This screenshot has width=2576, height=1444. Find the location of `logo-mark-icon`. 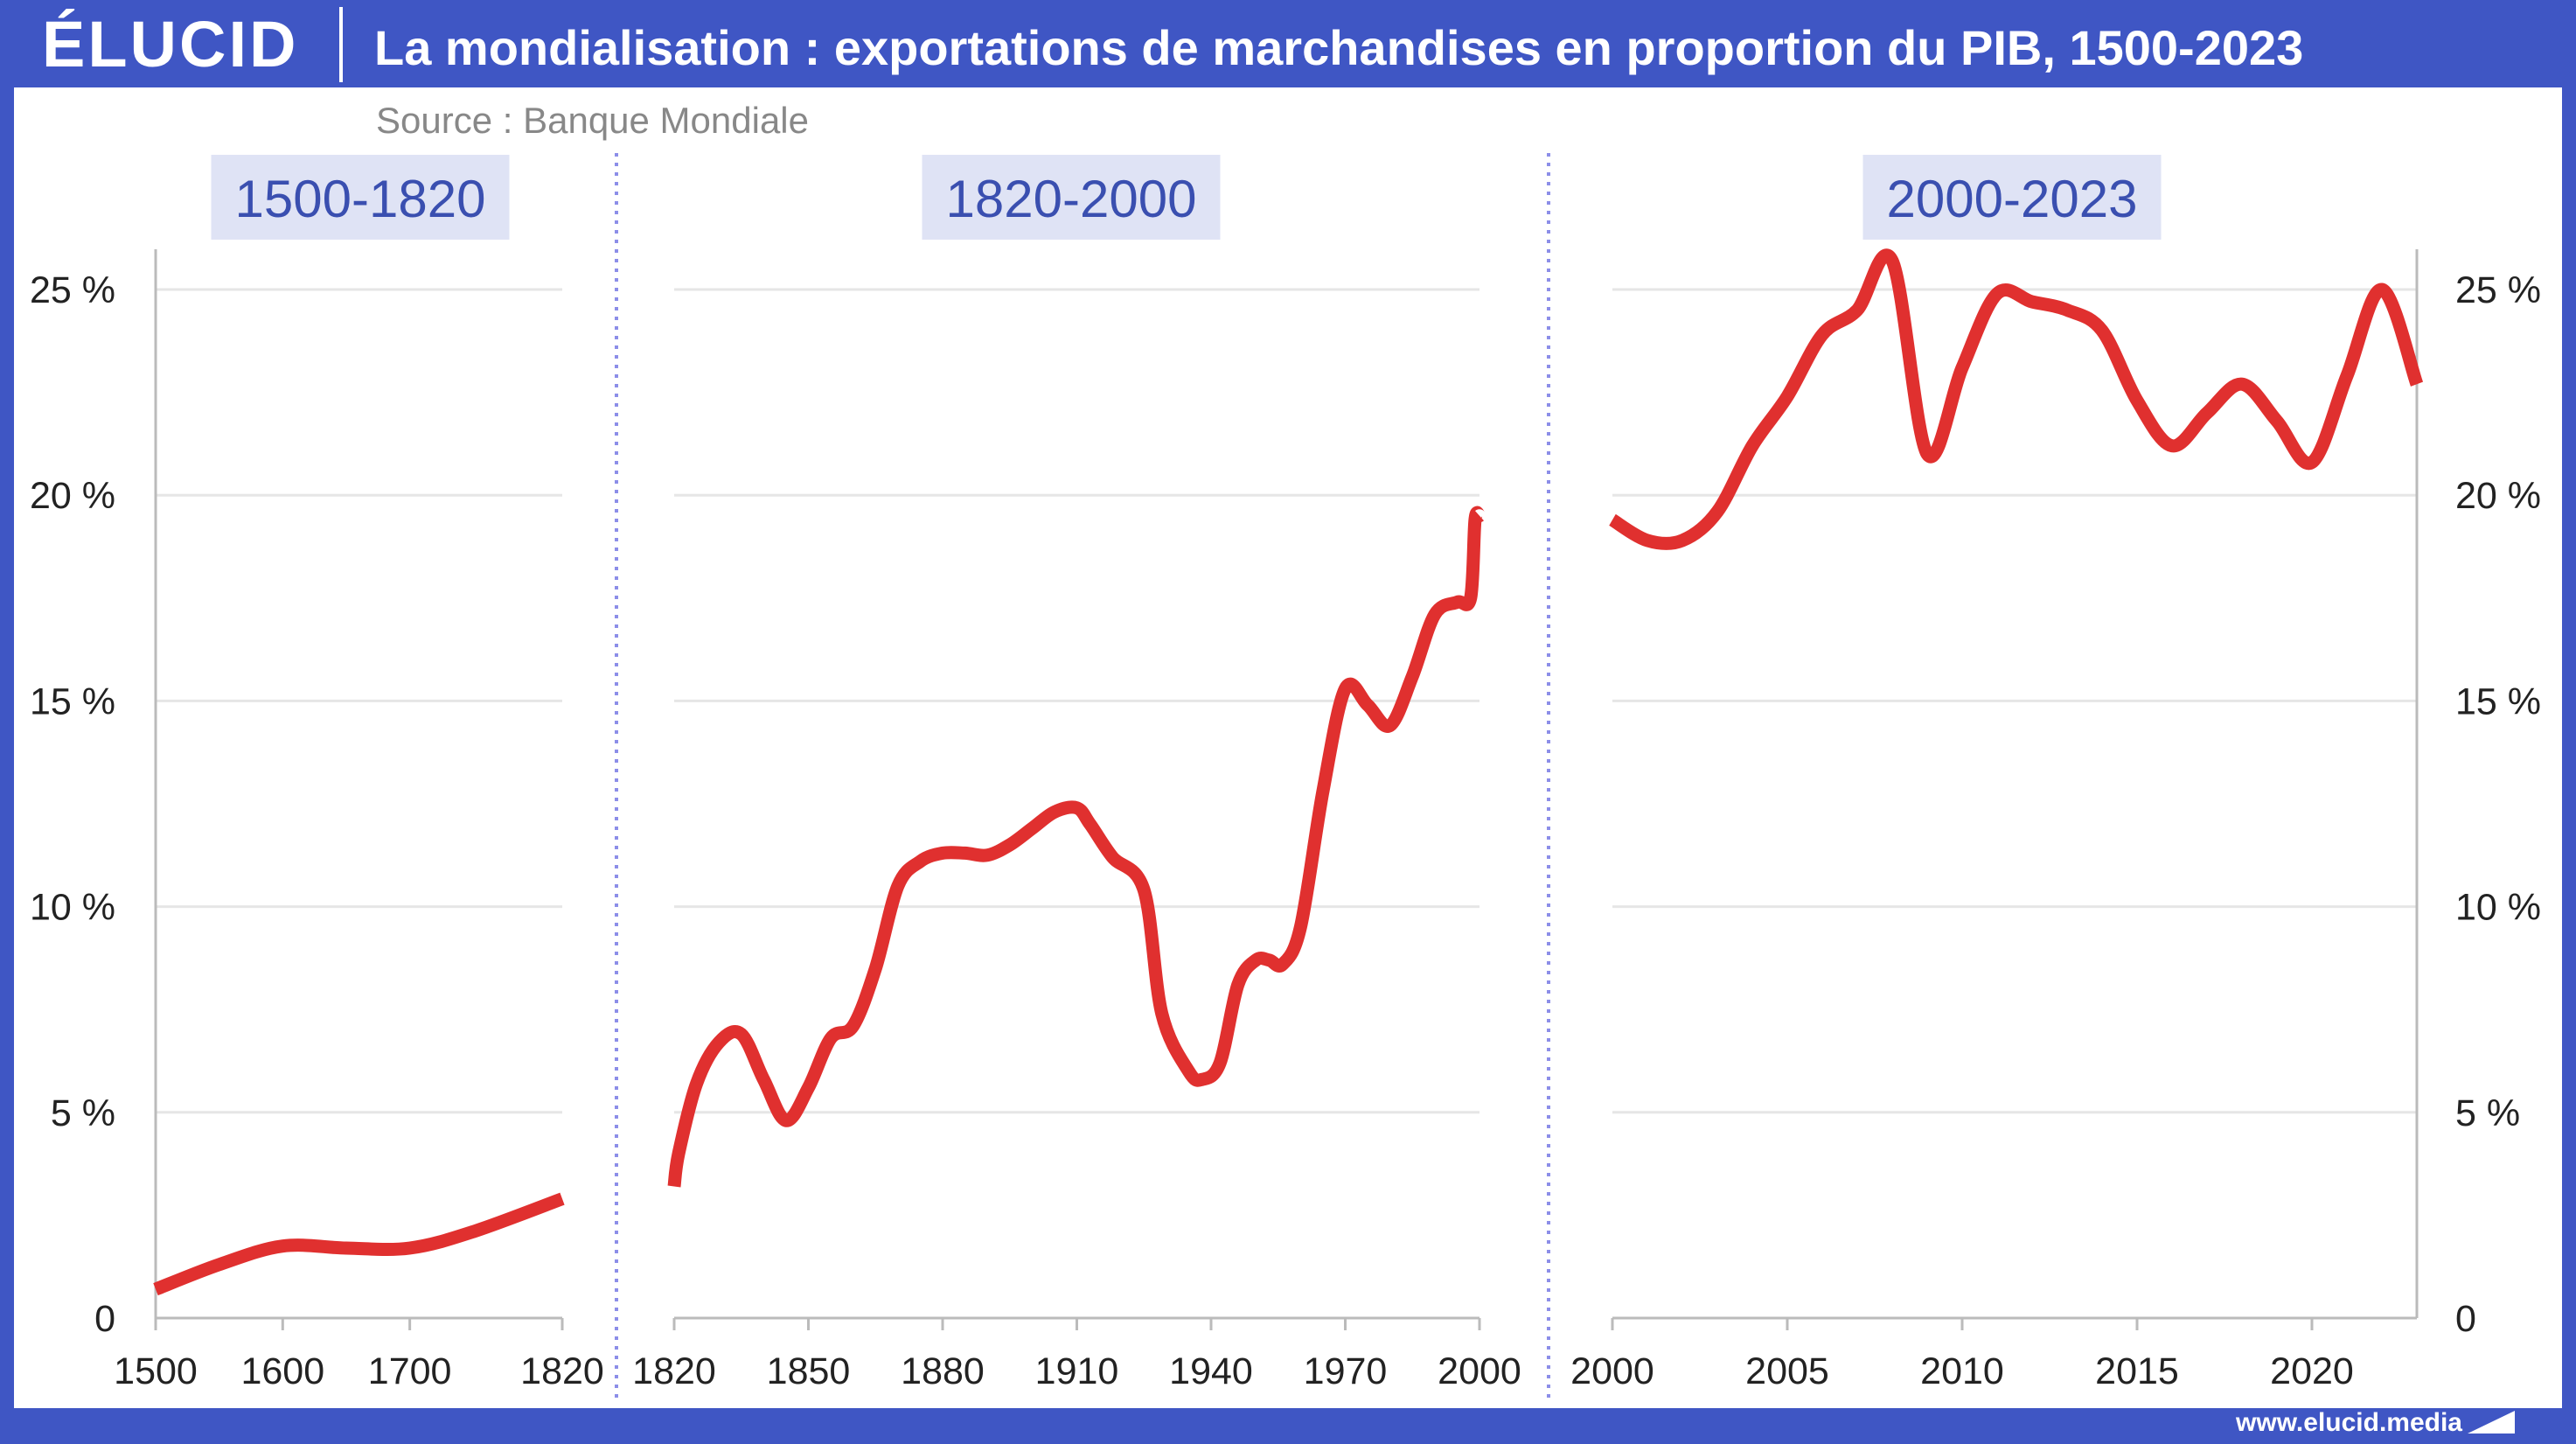

logo-mark-icon is located at coordinates (2491, 1422).